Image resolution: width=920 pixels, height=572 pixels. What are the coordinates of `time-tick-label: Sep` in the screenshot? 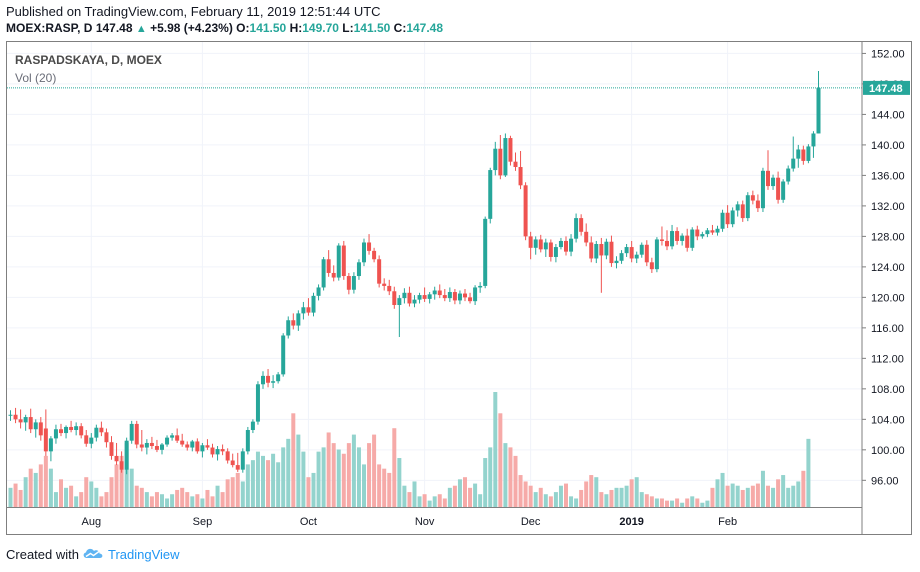 It's located at (203, 522).